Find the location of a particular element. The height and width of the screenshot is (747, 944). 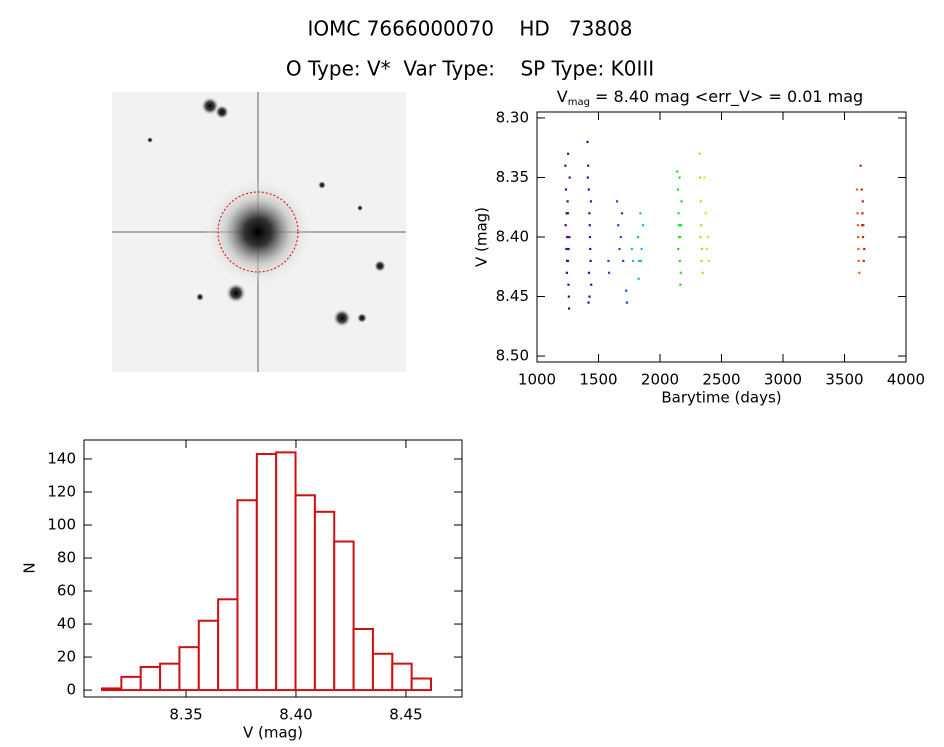

header-line1: IOMC 7666000070 HD 73808 is located at coordinates (469, 29).